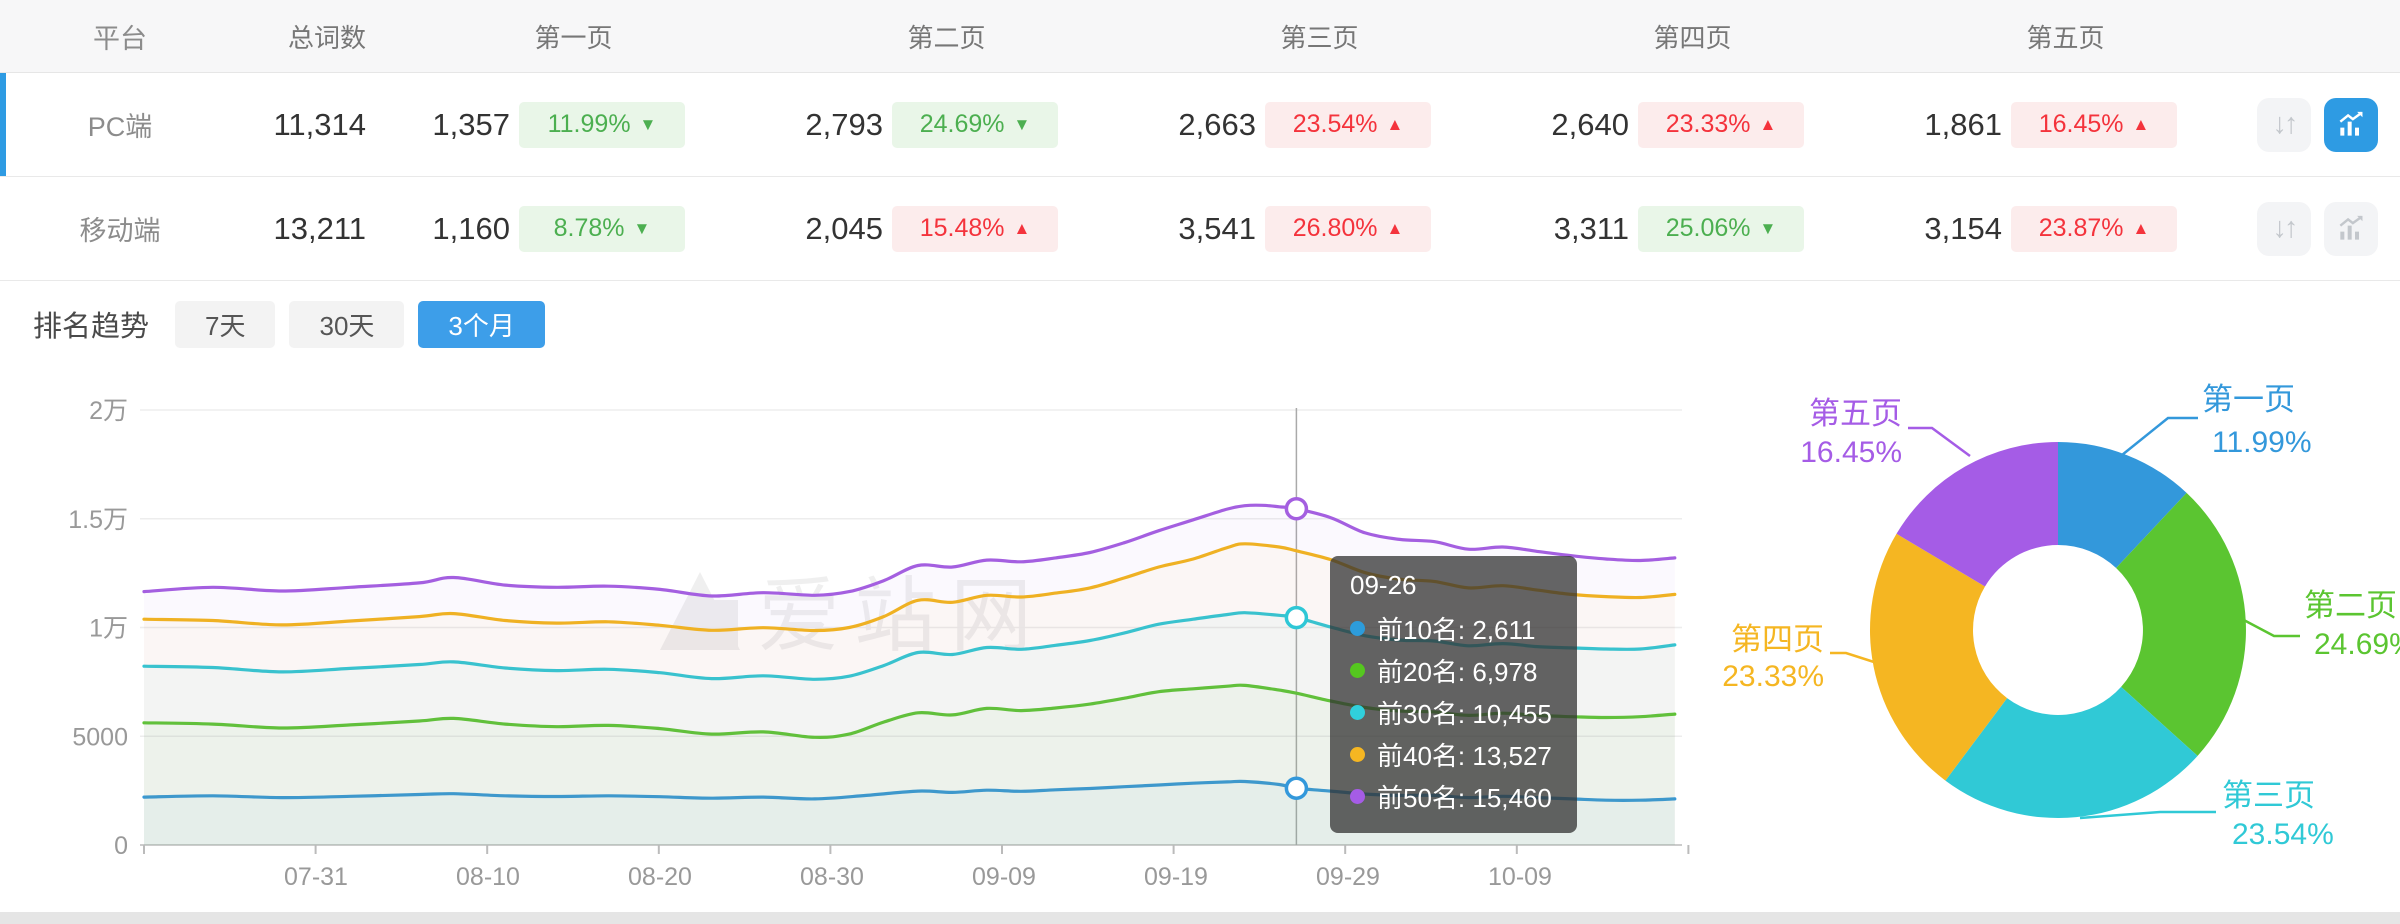  I want to click on y-axis-tick-label: 1.5万, so click(98, 520).